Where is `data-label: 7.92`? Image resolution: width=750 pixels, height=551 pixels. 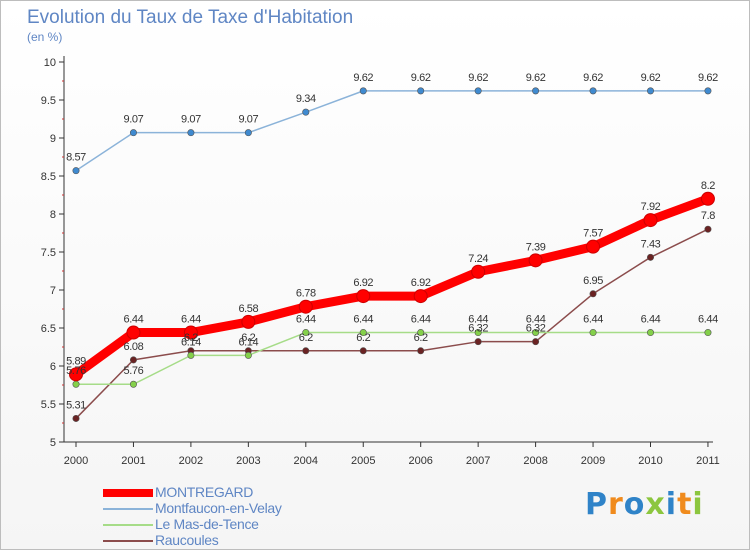 data-label: 7.92 is located at coordinates (651, 207).